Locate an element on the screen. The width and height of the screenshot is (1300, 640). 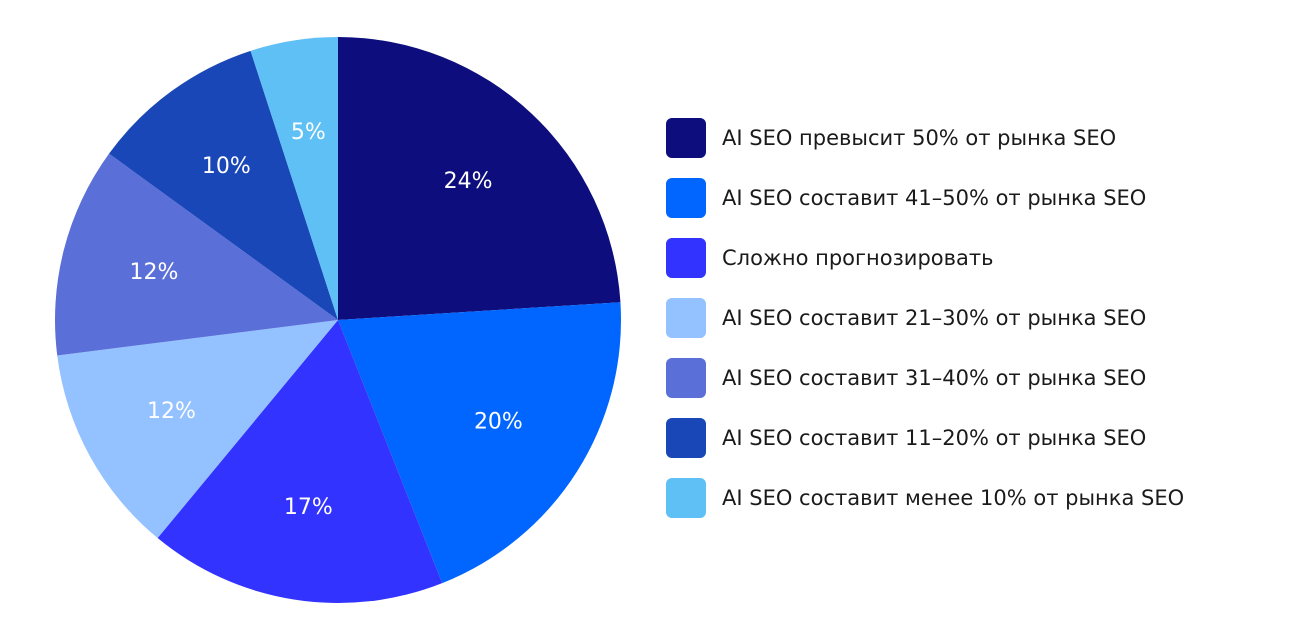
legend-item-4: AI SEO составит 21–30% от рынка SEO is located at coordinates (925, 318).